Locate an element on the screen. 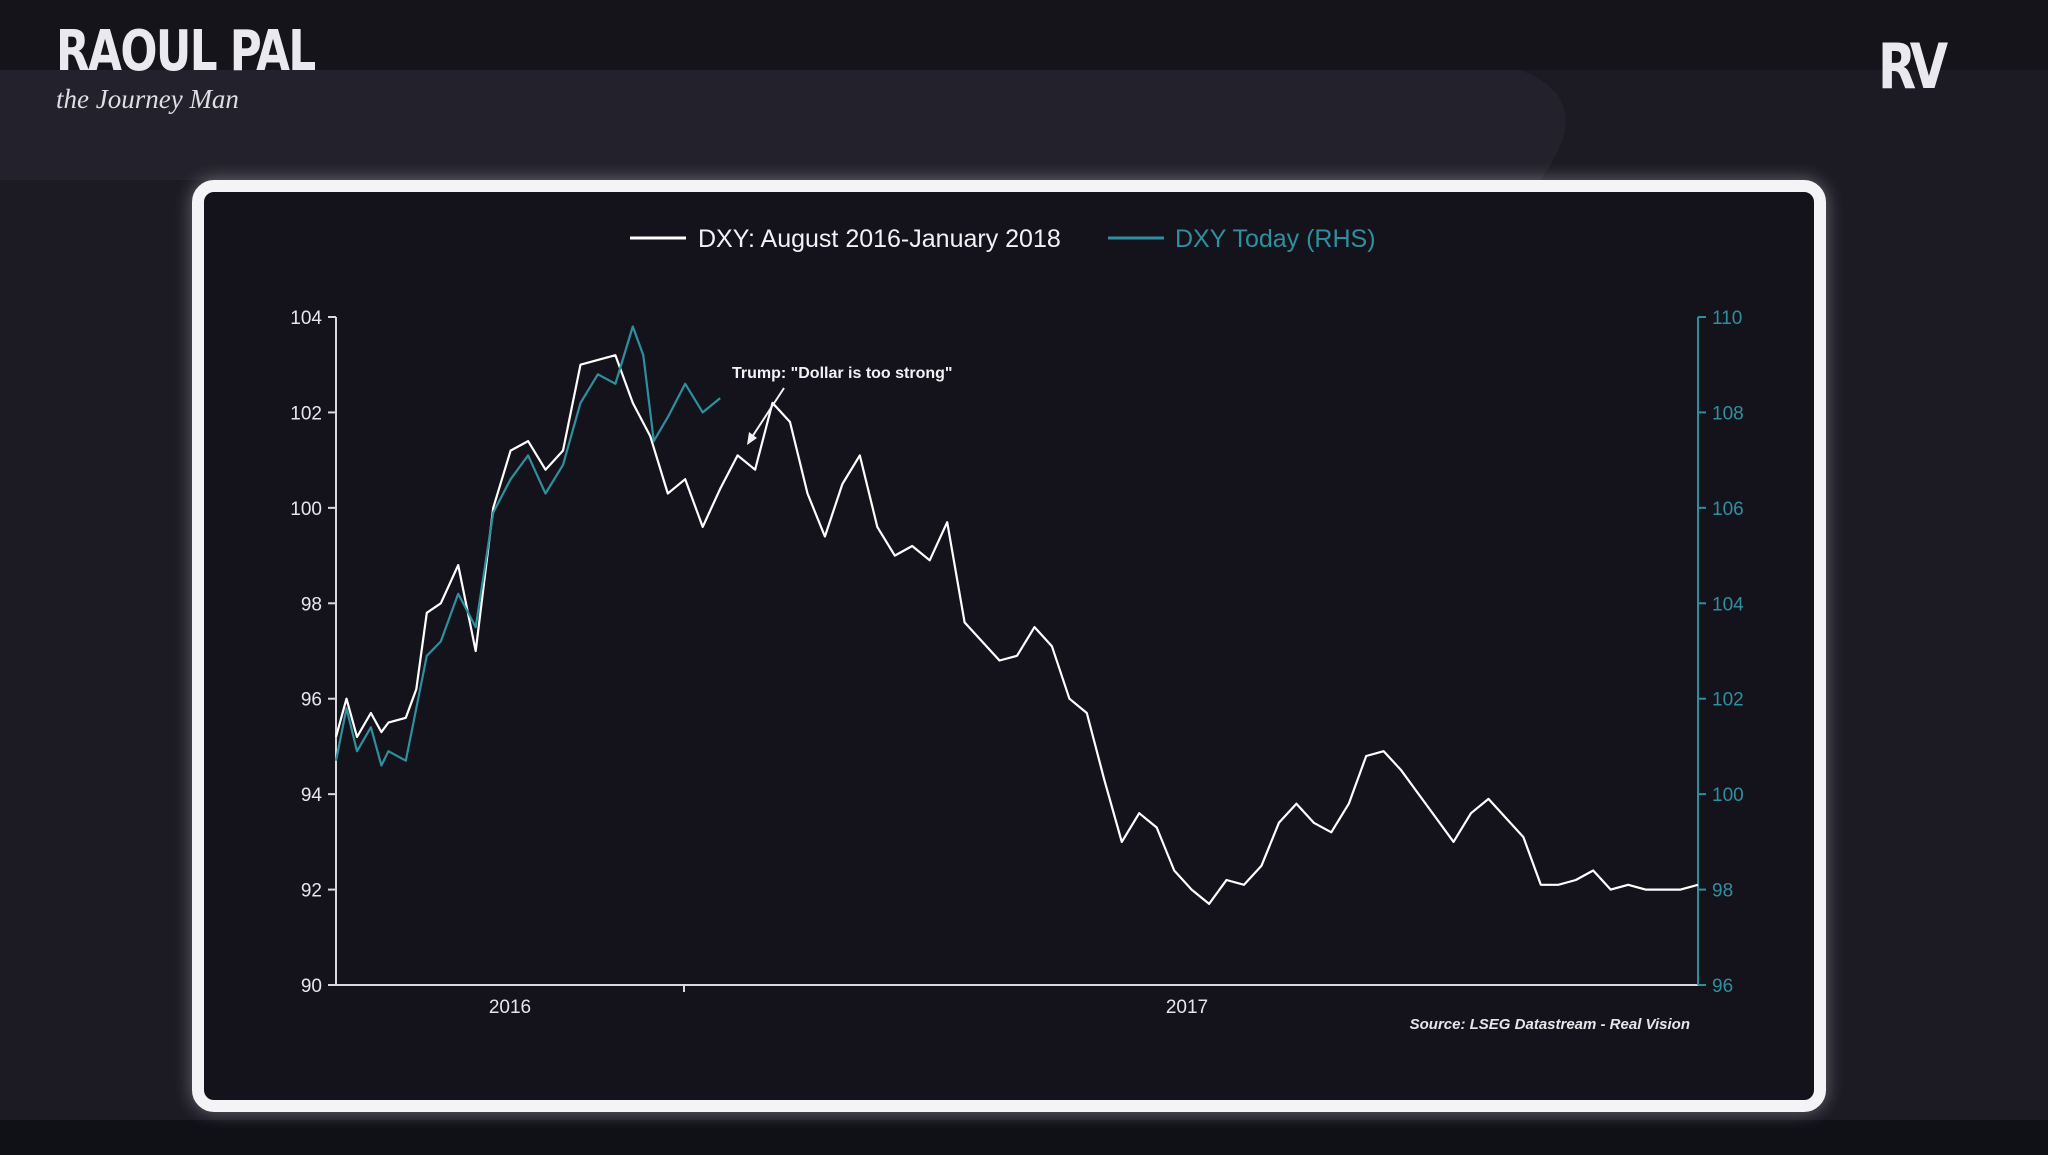 This screenshot has height=1155, width=2048. left-tick-label: 94 is located at coordinates (312, 795).